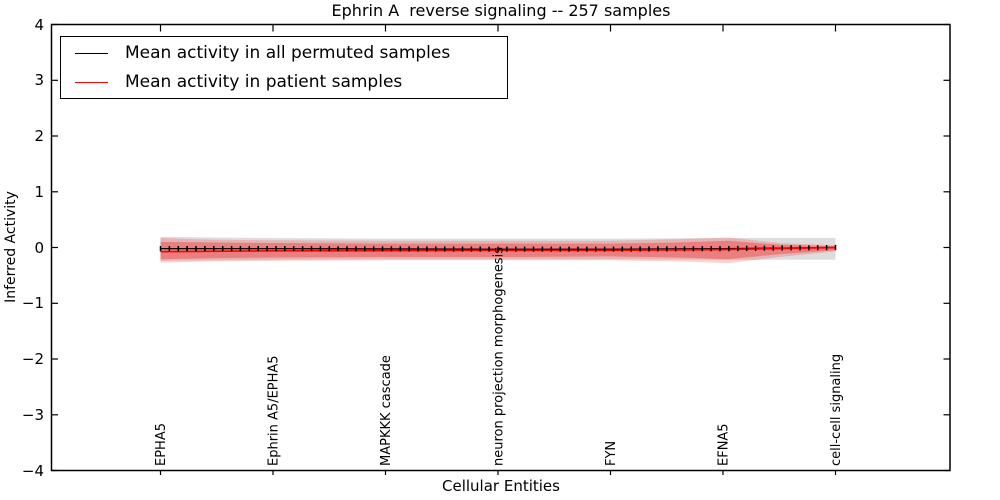 The height and width of the screenshot is (500, 1000). I want to click on x-category-label: neuron projection morphogenesis, so click(499, 356).